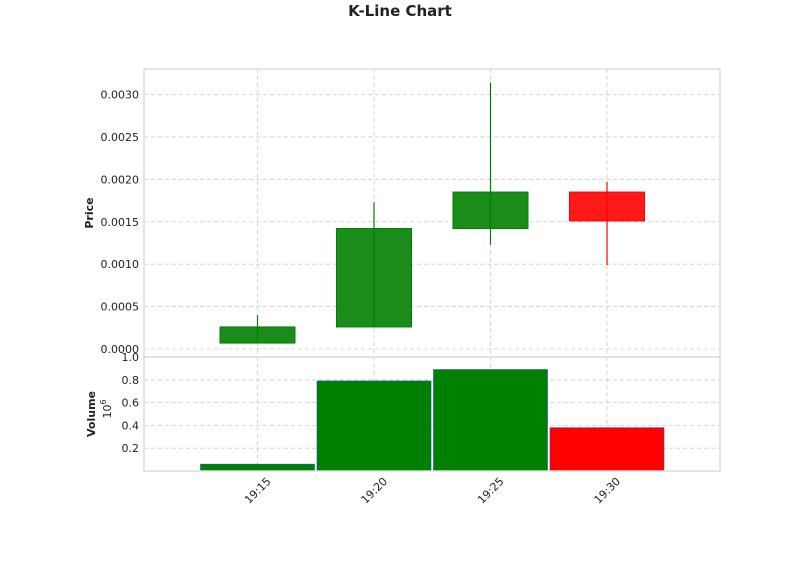  Describe the element at coordinates (131, 380) in the screenshot. I see `volume-tick-label: 0.8` at that location.